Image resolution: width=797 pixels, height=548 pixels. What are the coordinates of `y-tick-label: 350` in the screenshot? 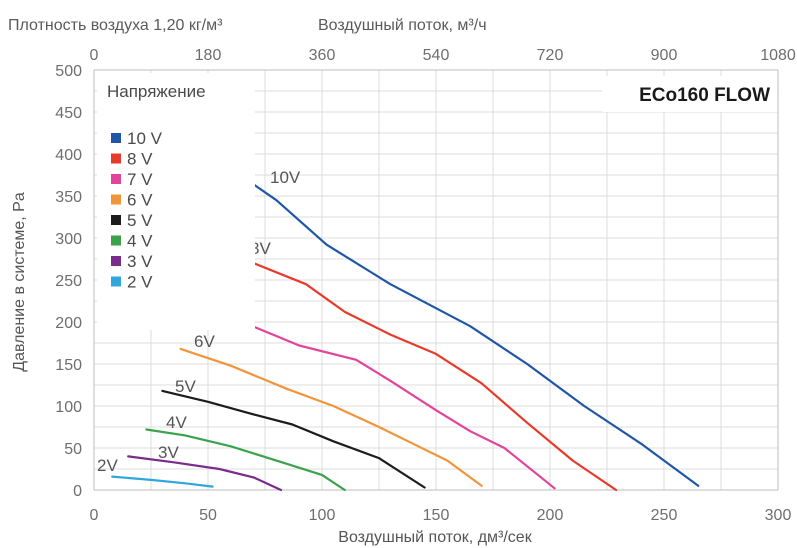 It's located at (68, 197).